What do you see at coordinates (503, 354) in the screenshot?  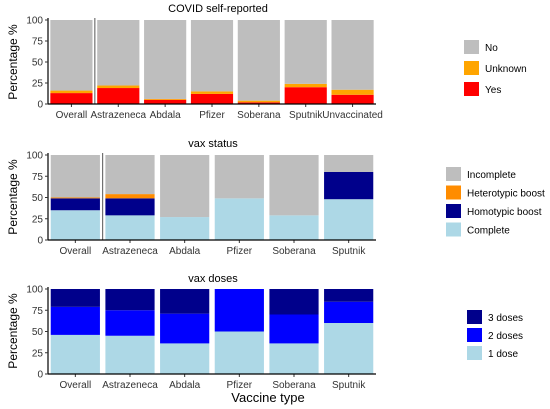 I see `legend-label: 1 dose` at bounding box center [503, 354].